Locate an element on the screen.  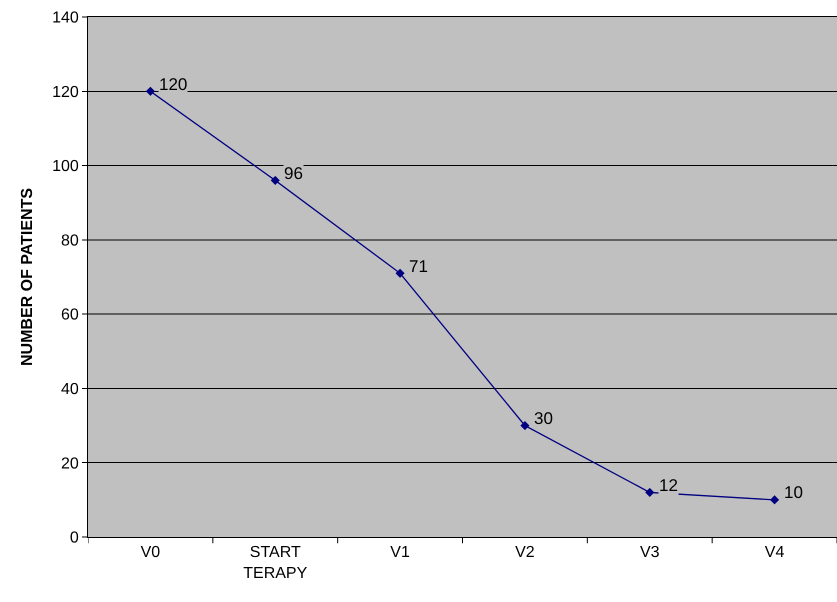
x-tick-label: V1 is located at coordinates (400, 553).